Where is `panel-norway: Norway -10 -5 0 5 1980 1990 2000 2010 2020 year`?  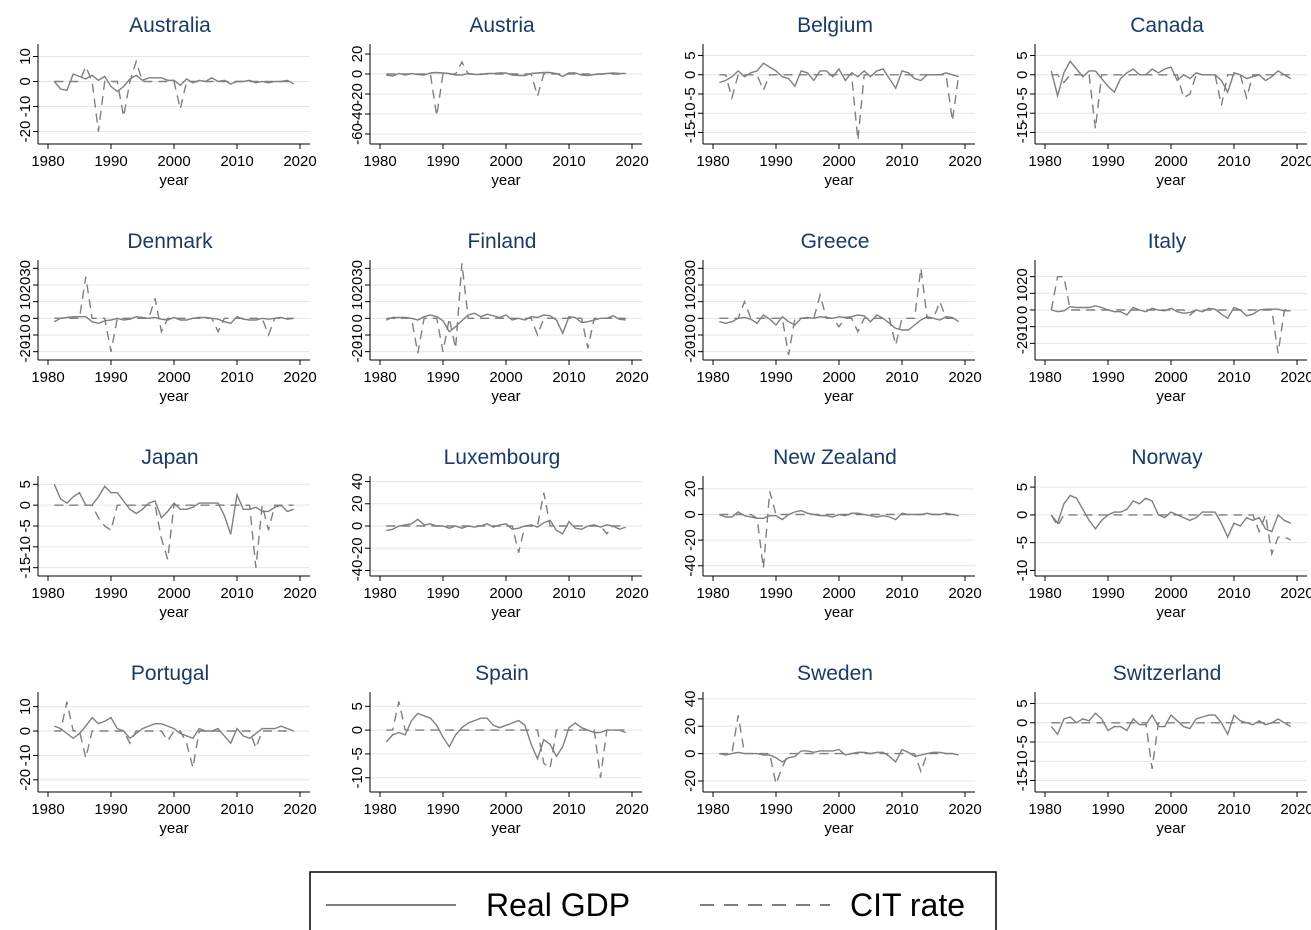
panel-norway: Norway -10 -5 0 5 1980 1990 2000 2010 2020 year is located at coordinates (1162, 533).